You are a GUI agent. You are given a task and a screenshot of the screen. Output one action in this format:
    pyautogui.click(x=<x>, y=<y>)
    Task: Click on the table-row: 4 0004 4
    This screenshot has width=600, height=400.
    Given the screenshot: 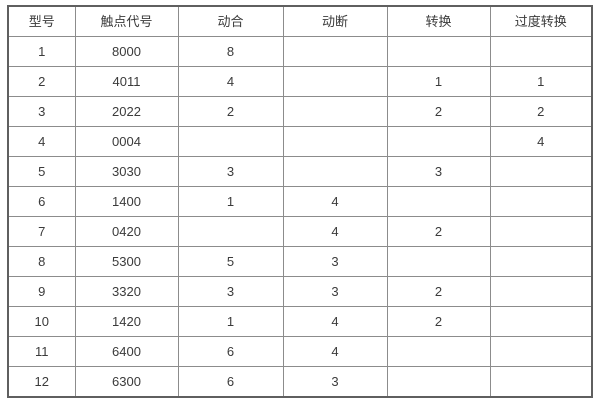 What is the action you would take?
    pyautogui.click(x=300, y=141)
    